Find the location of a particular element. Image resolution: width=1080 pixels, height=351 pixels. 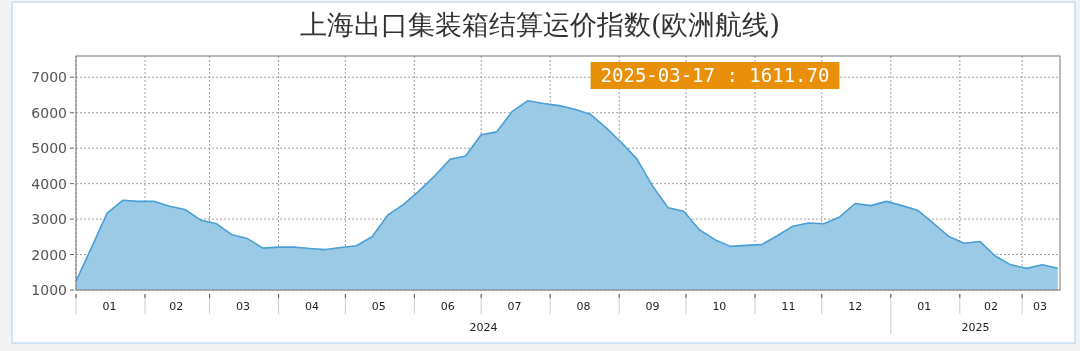

x-tick-label: 07 is located at coordinates (514, 306).